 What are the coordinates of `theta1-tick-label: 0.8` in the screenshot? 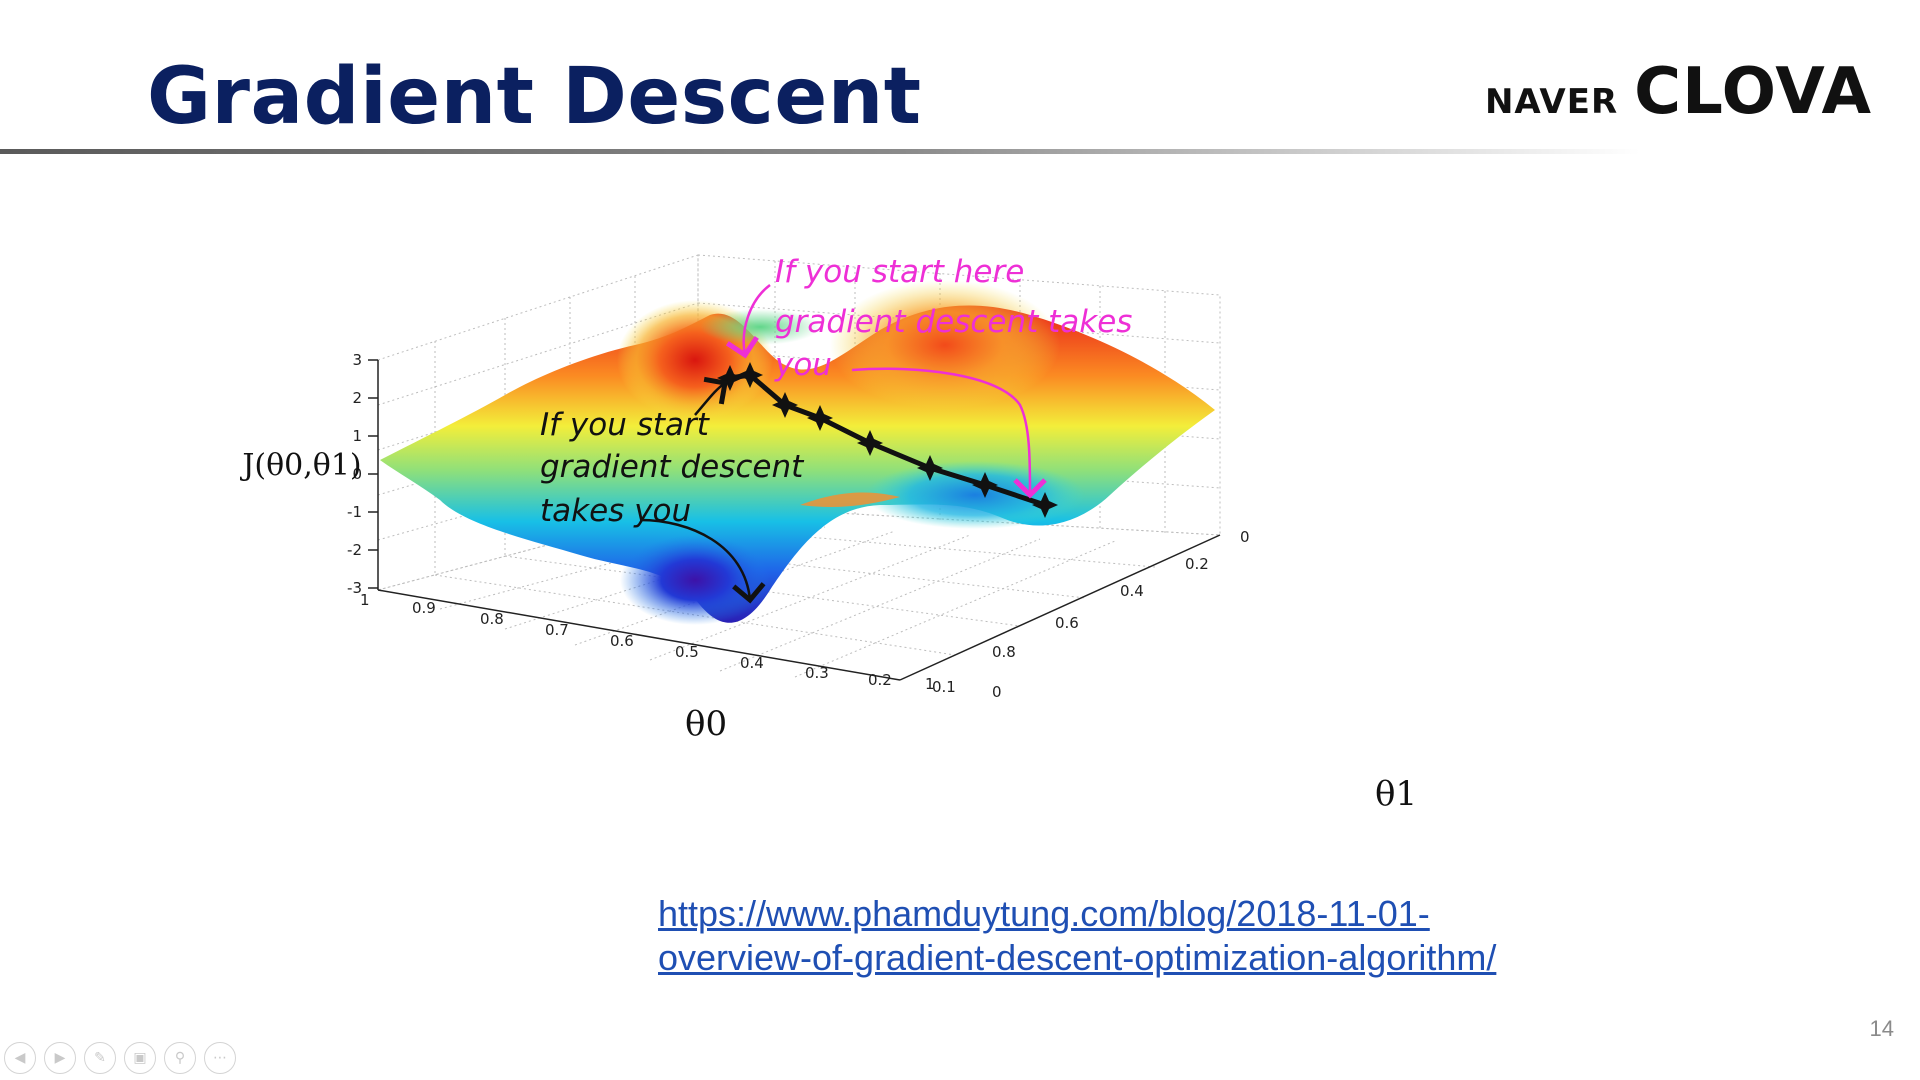 It's located at (1004, 652).